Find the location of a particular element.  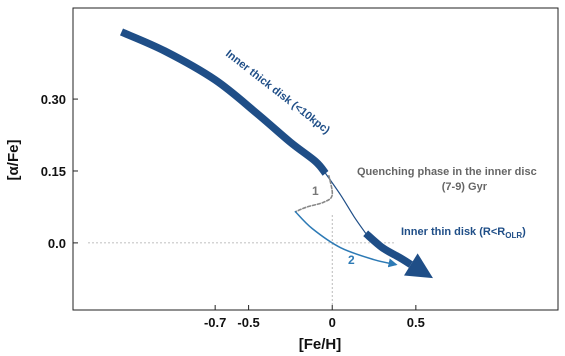

path-1-label: 1 is located at coordinates (315, 191).